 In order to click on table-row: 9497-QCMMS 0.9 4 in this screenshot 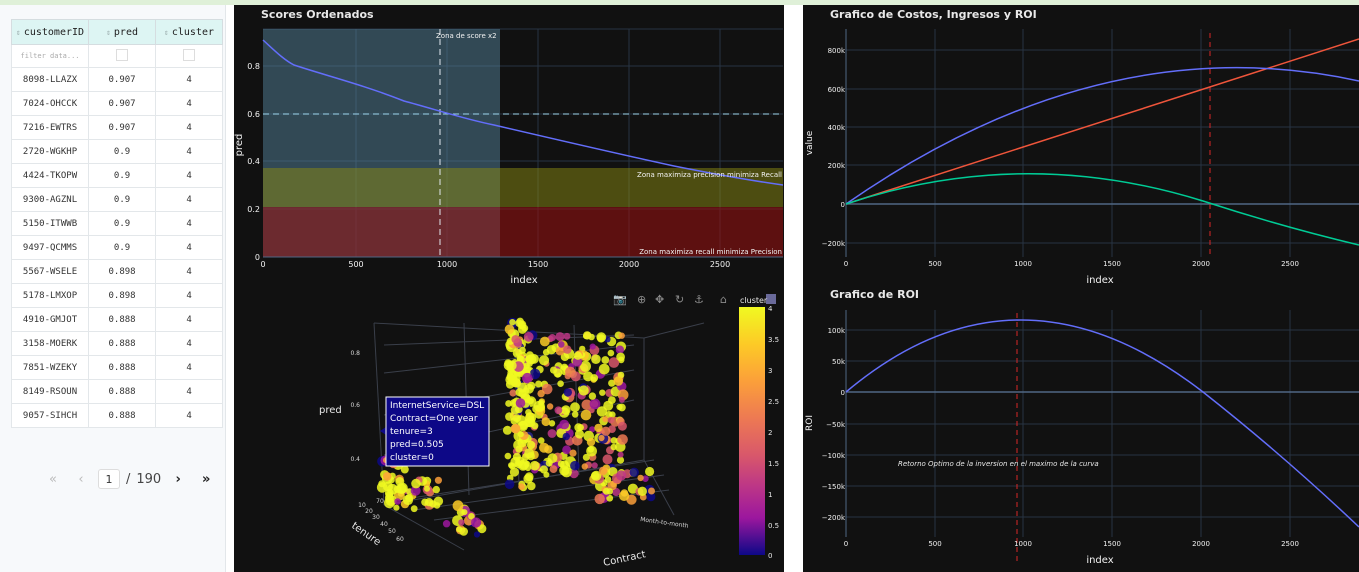, I will do `click(117, 247)`.